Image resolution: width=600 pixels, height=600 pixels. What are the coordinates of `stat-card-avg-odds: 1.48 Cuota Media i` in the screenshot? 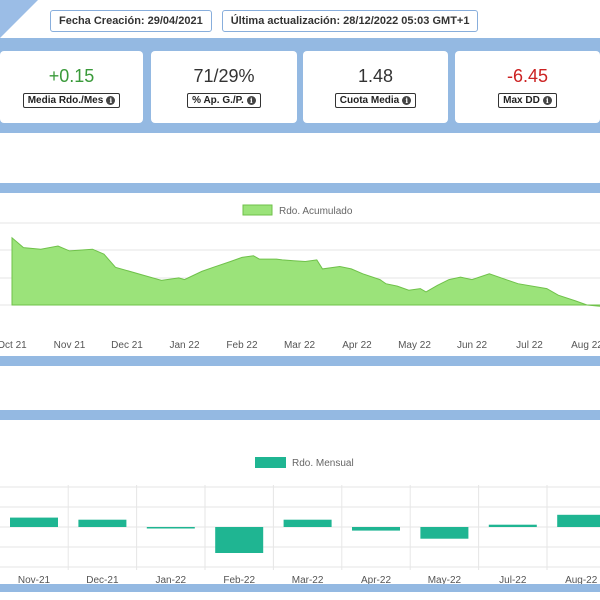 It's located at (375, 87).